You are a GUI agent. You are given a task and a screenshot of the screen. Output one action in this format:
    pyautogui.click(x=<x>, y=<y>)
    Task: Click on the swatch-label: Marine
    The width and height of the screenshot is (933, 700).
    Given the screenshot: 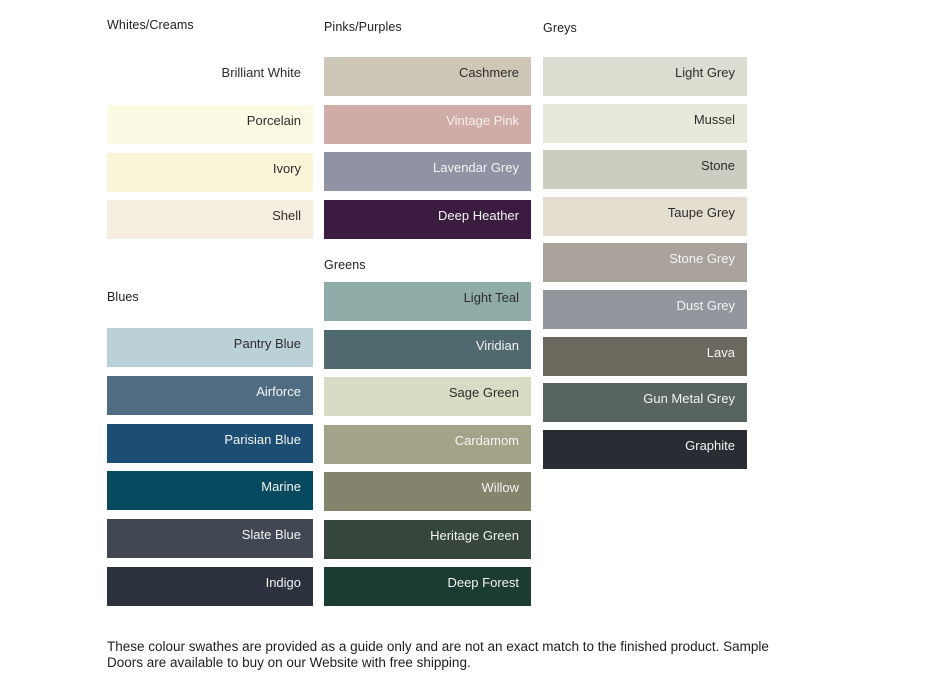 What is the action you would take?
    pyautogui.click(x=281, y=487)
    